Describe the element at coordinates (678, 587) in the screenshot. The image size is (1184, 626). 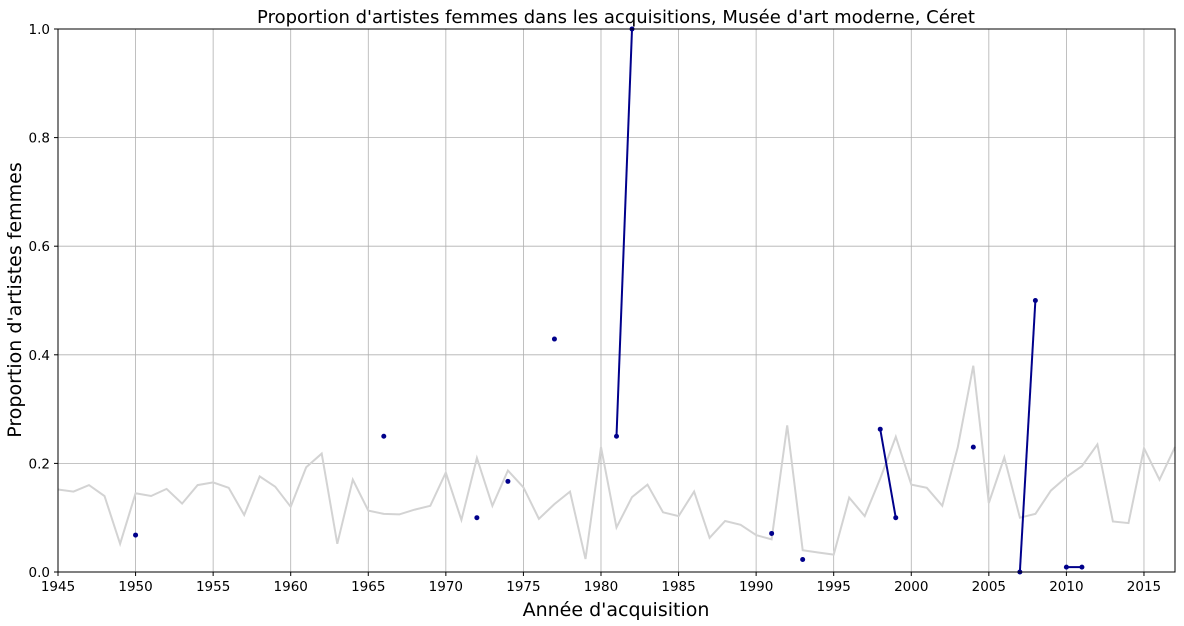
I see `x-tick-label: 1985` at that location.